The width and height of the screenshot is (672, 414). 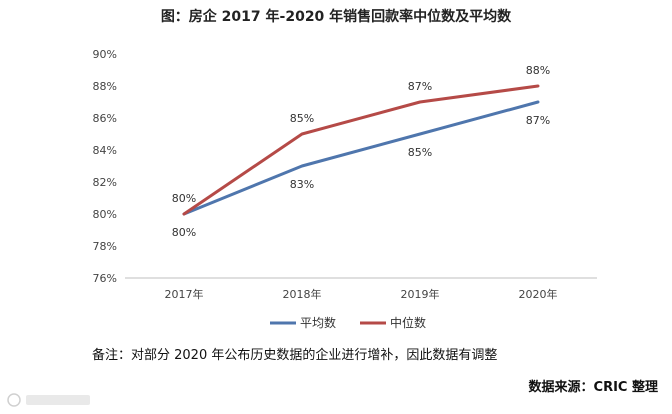 I want to click on legend-label: 中位数, so click(x=408, y=322).